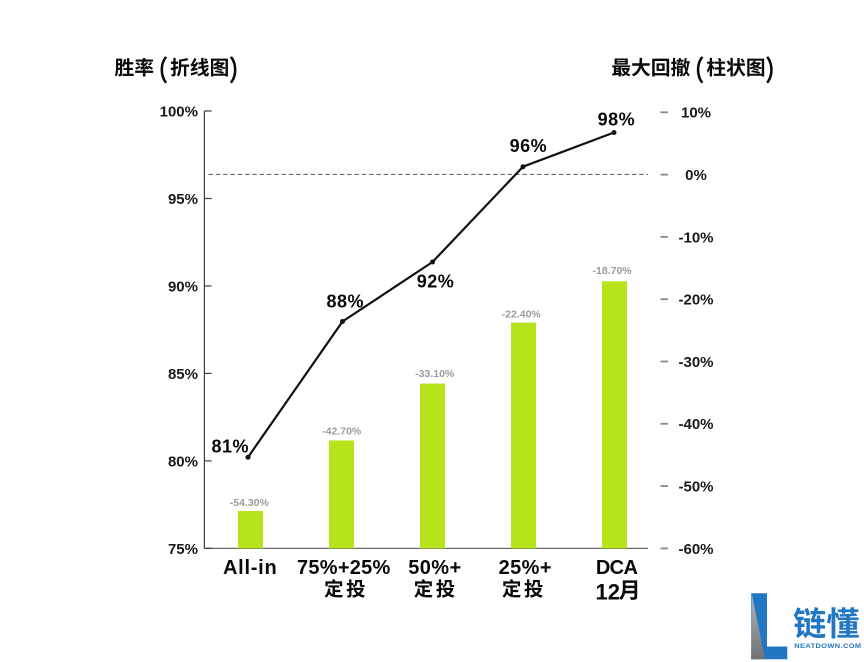  I want to click on svg-text: -40%, so click(695, 424).